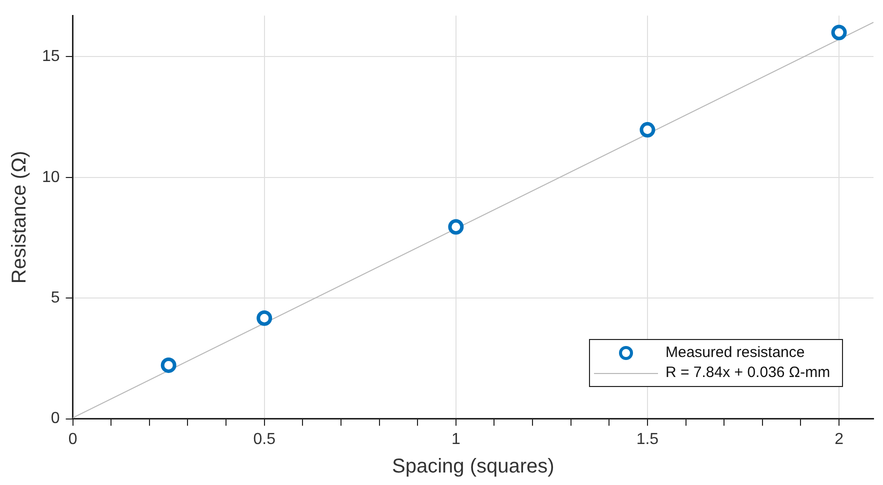 This screenshot has width=883, height=485. Describe the element at coordinates (647, 439) in the screenshot. I see `x-tick-label: 1.5` at that location.